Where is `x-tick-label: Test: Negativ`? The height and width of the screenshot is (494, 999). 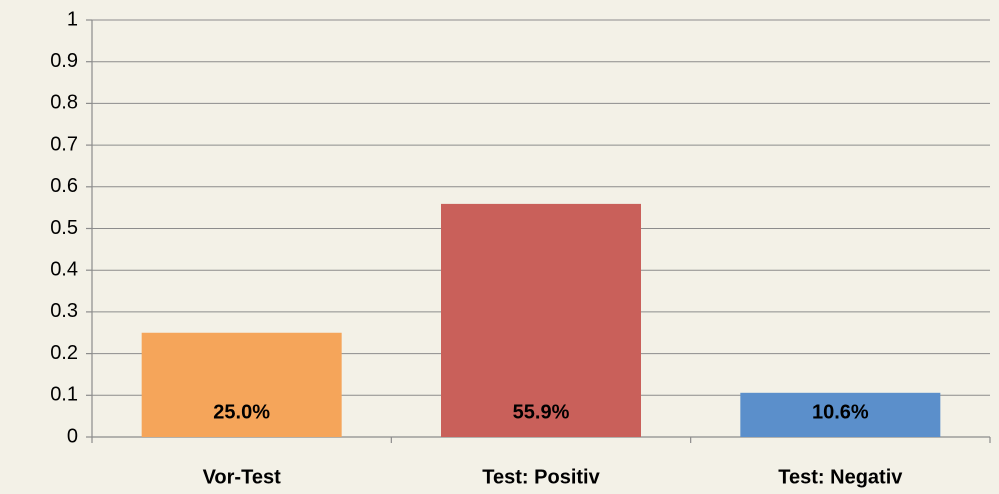
x-tick-label: Test: Negativ is located at coordinates (840, 477).